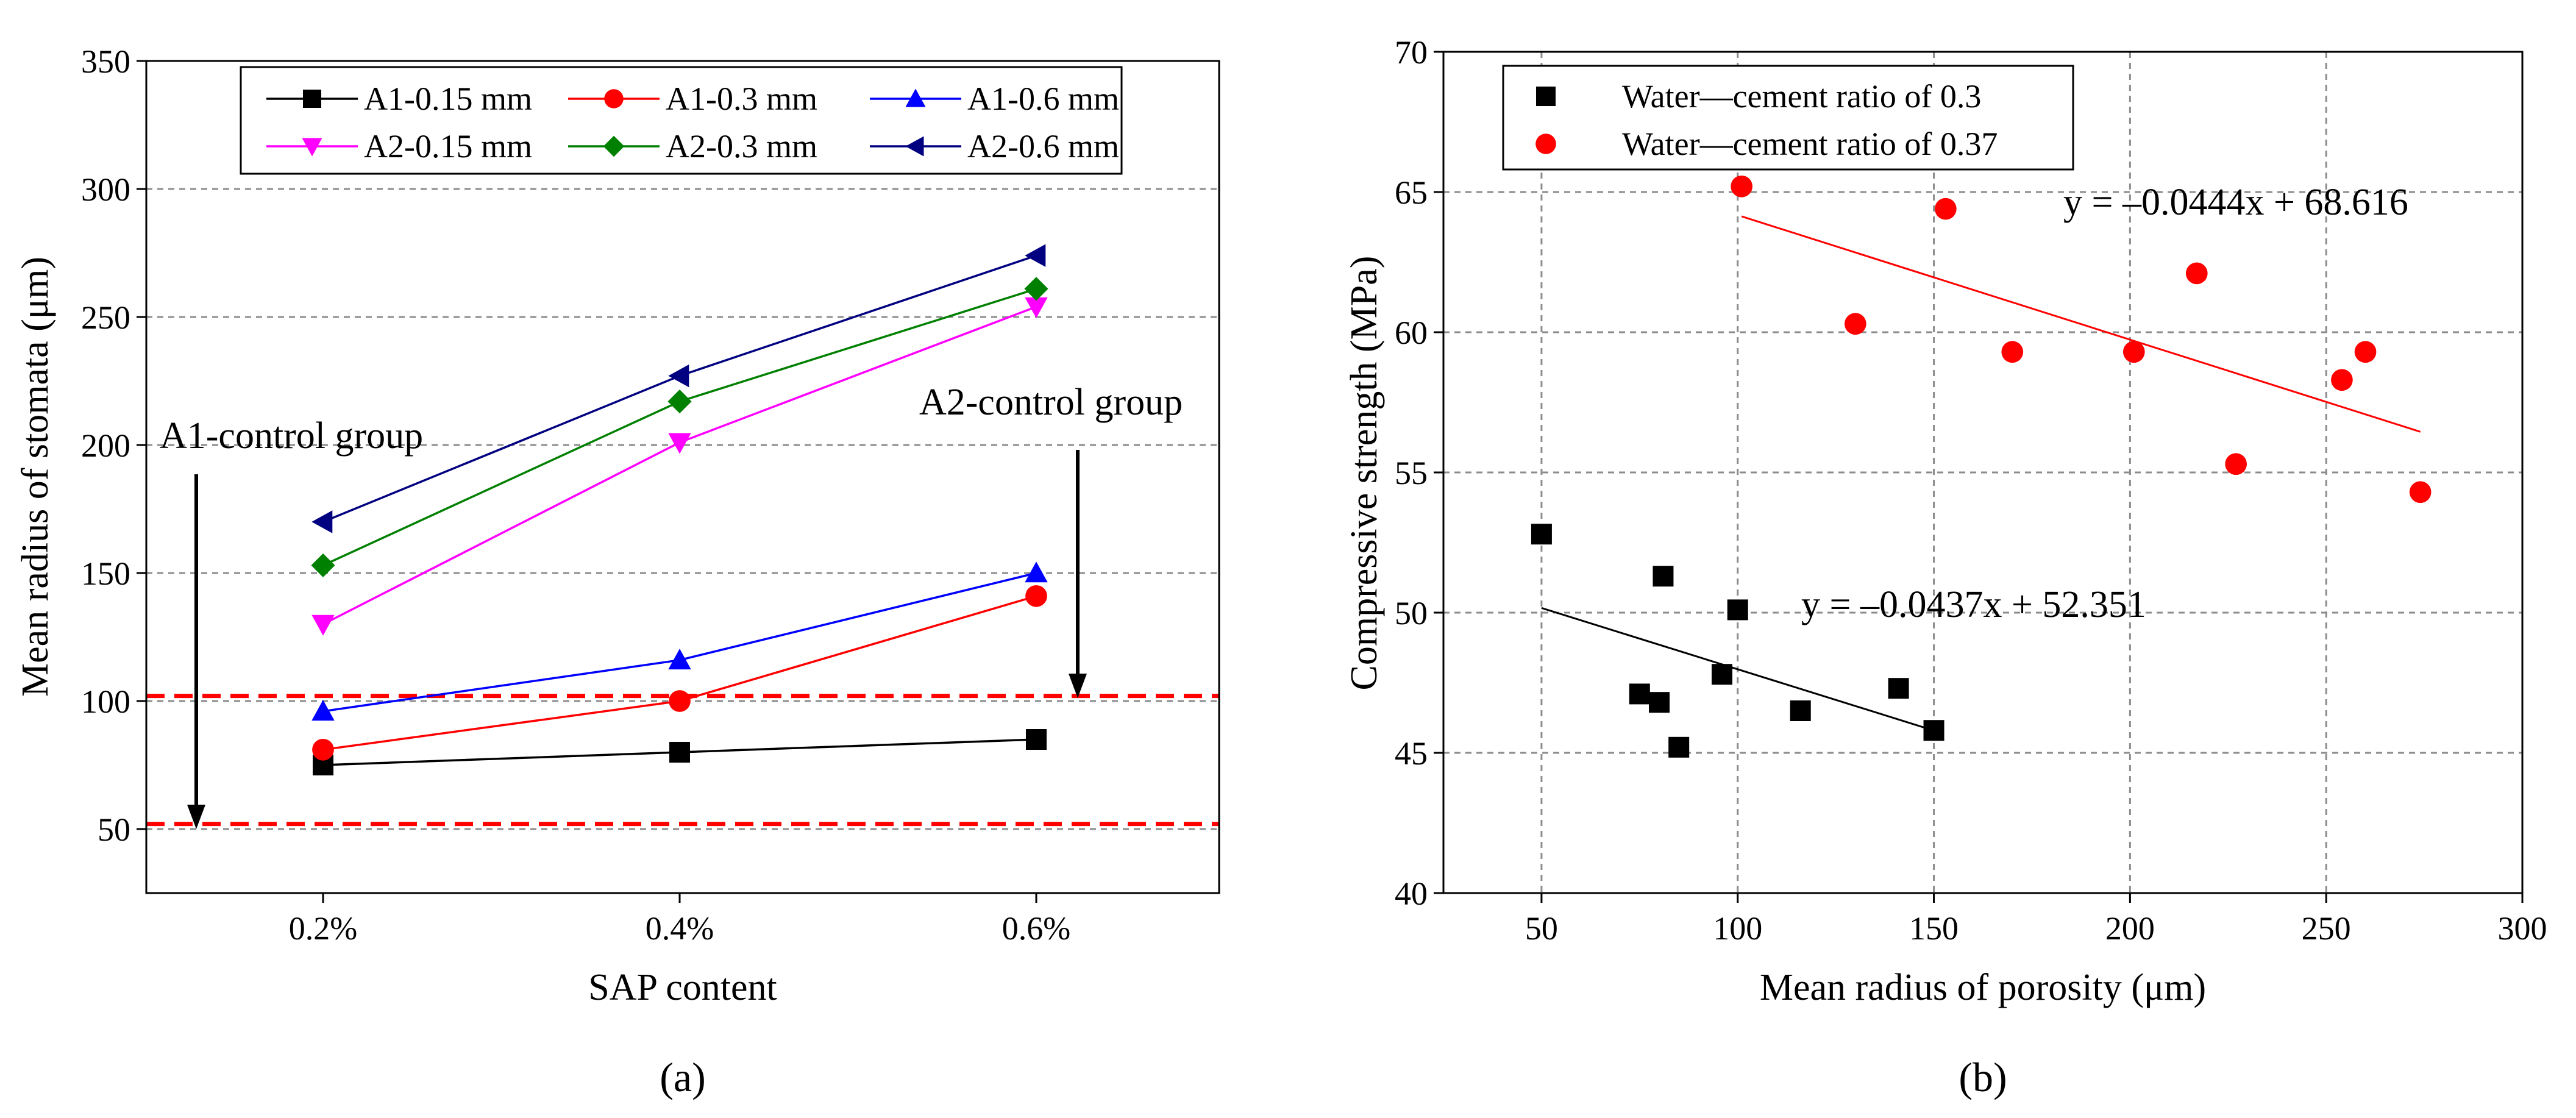 The width and height of the screenshot is (2576, 1118). What do you see at coordinates (105, 445) in the screenshot?
I see `y-tick-label: 200` at bounding box center [105, 445].